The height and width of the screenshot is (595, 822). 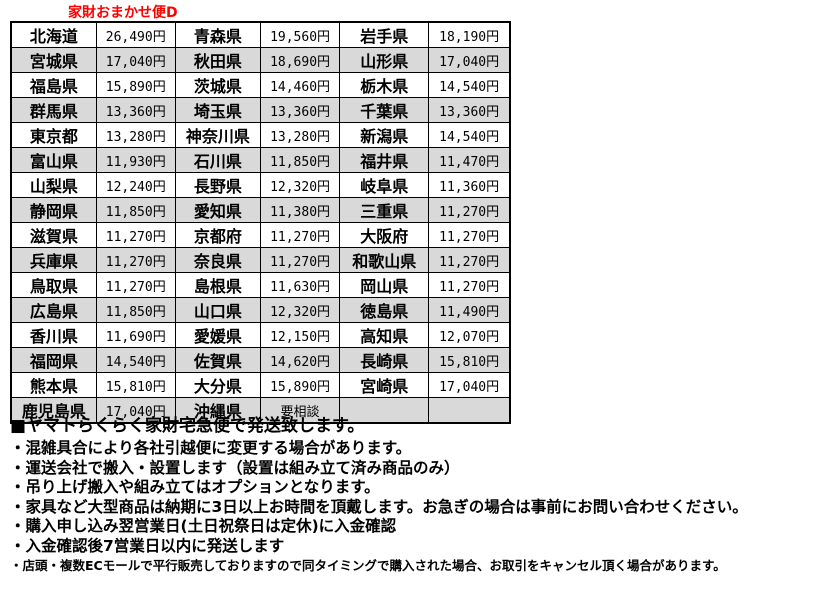 What do you see at coordinates (235, 467) in the screenshot?
I see `note-carry-in-setup: ・運送会社で搬入・設置します（設置は組み立て済み商品のみ）` at bounding box center [235, 467].